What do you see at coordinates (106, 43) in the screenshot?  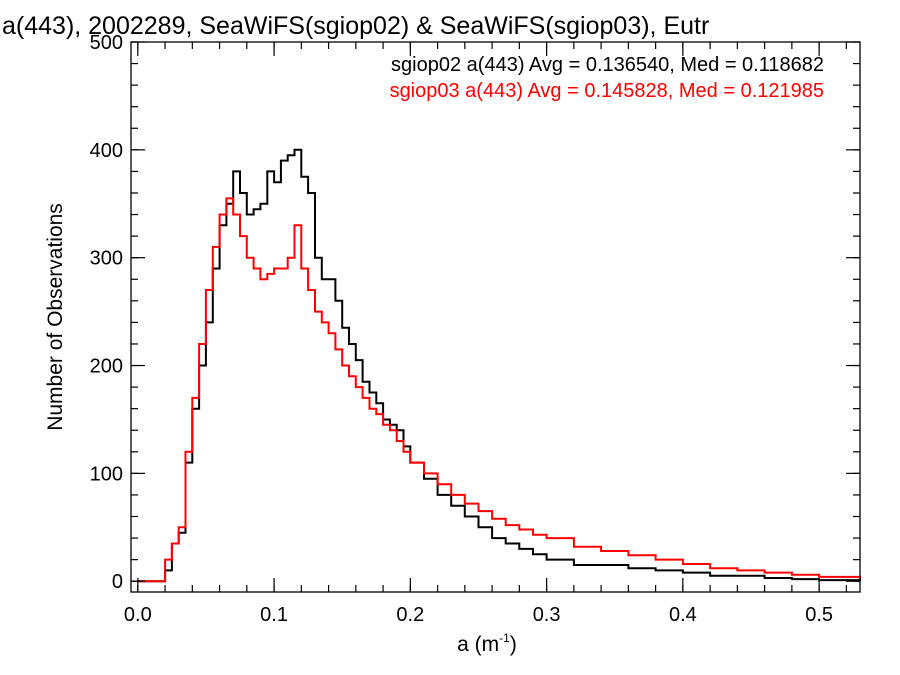 I see `y-tick-label: 500` at bounding box center [106, 43].